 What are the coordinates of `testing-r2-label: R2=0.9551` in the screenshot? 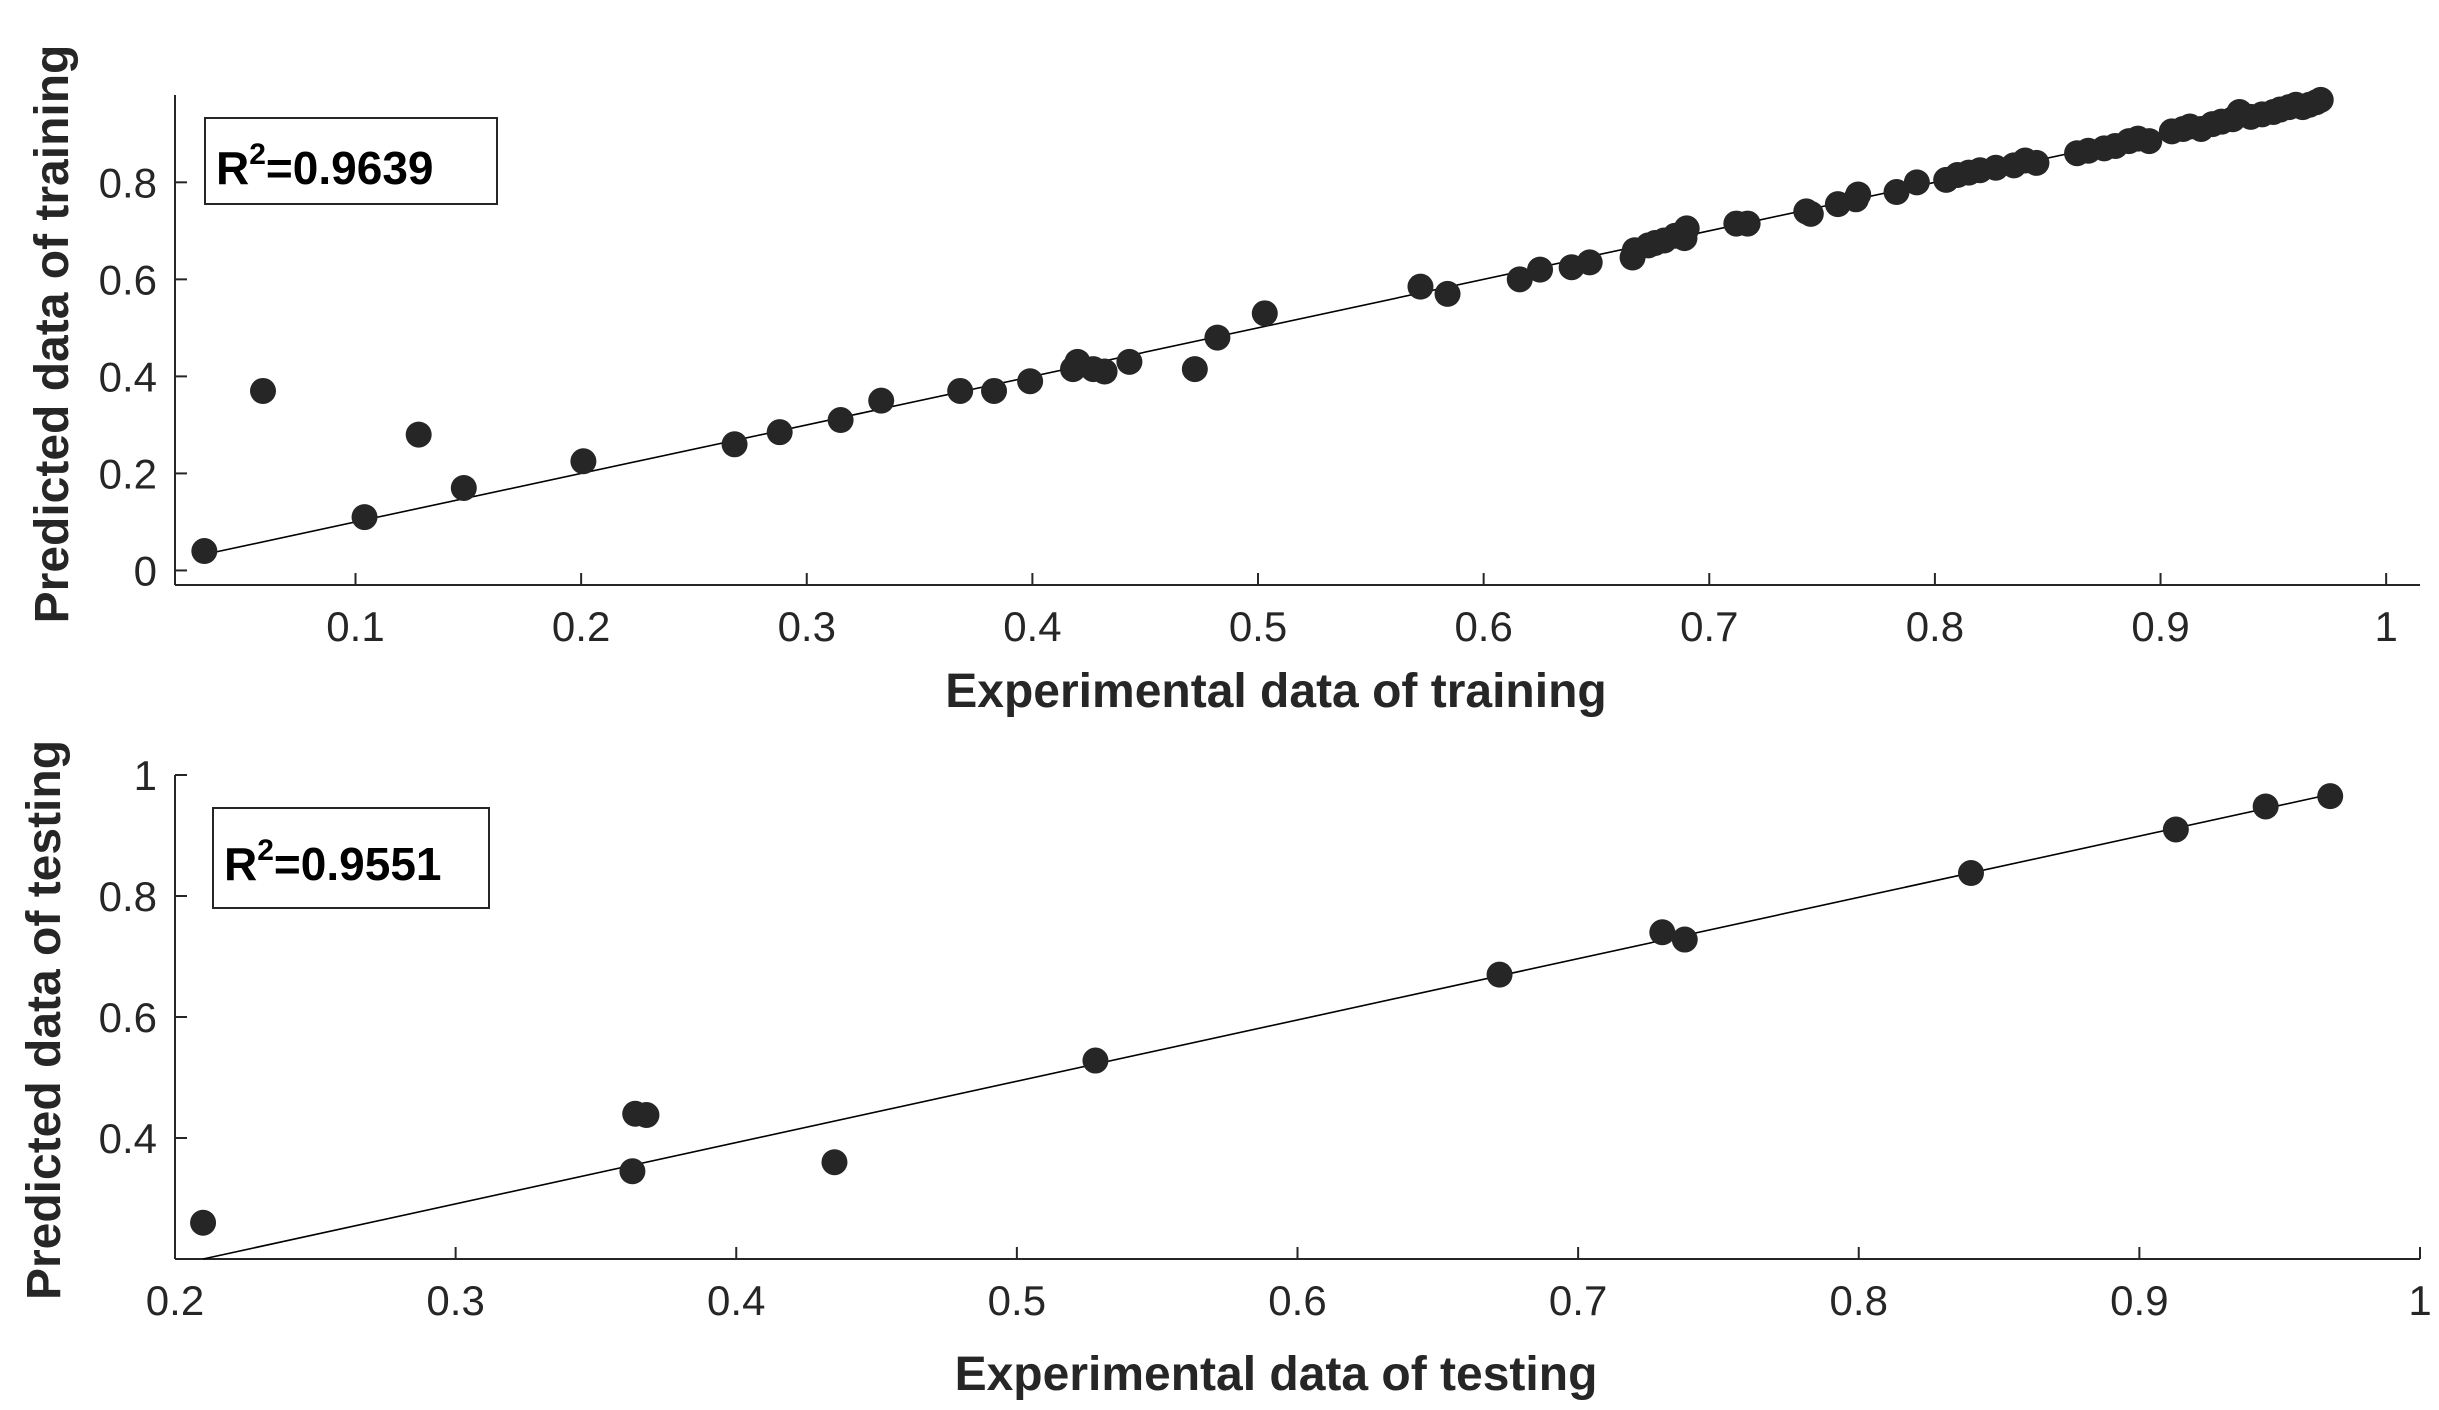 It's located at (332, 862).